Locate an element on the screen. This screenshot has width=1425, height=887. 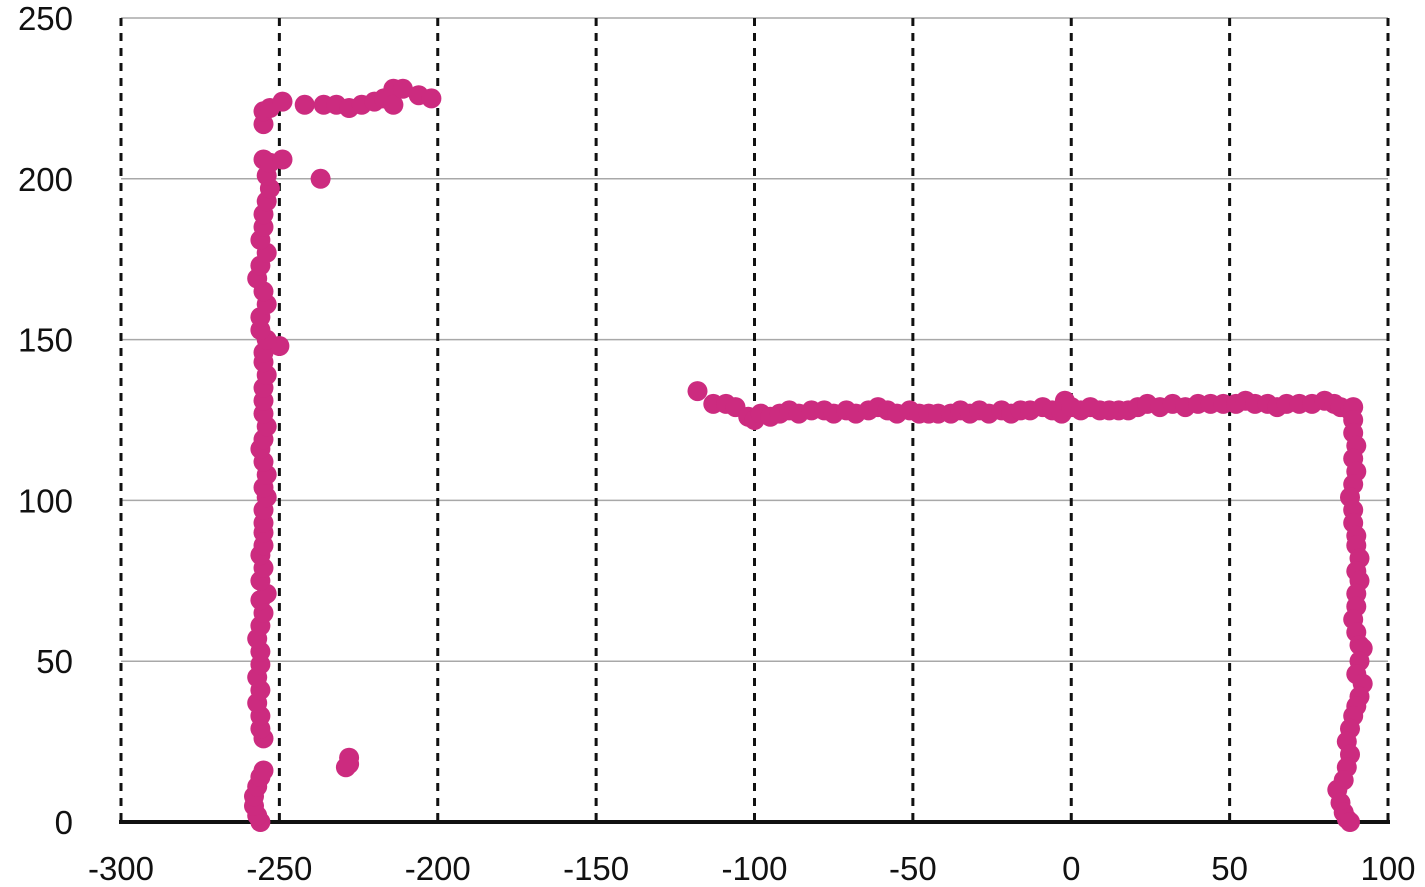
x-tick-label: -200 is located at coordinates (438, 868).